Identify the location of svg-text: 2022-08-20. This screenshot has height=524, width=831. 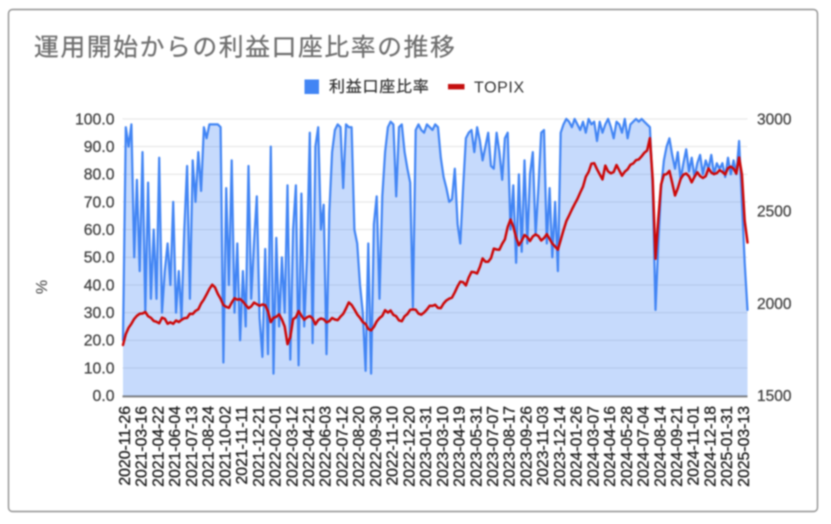
(359, 446).